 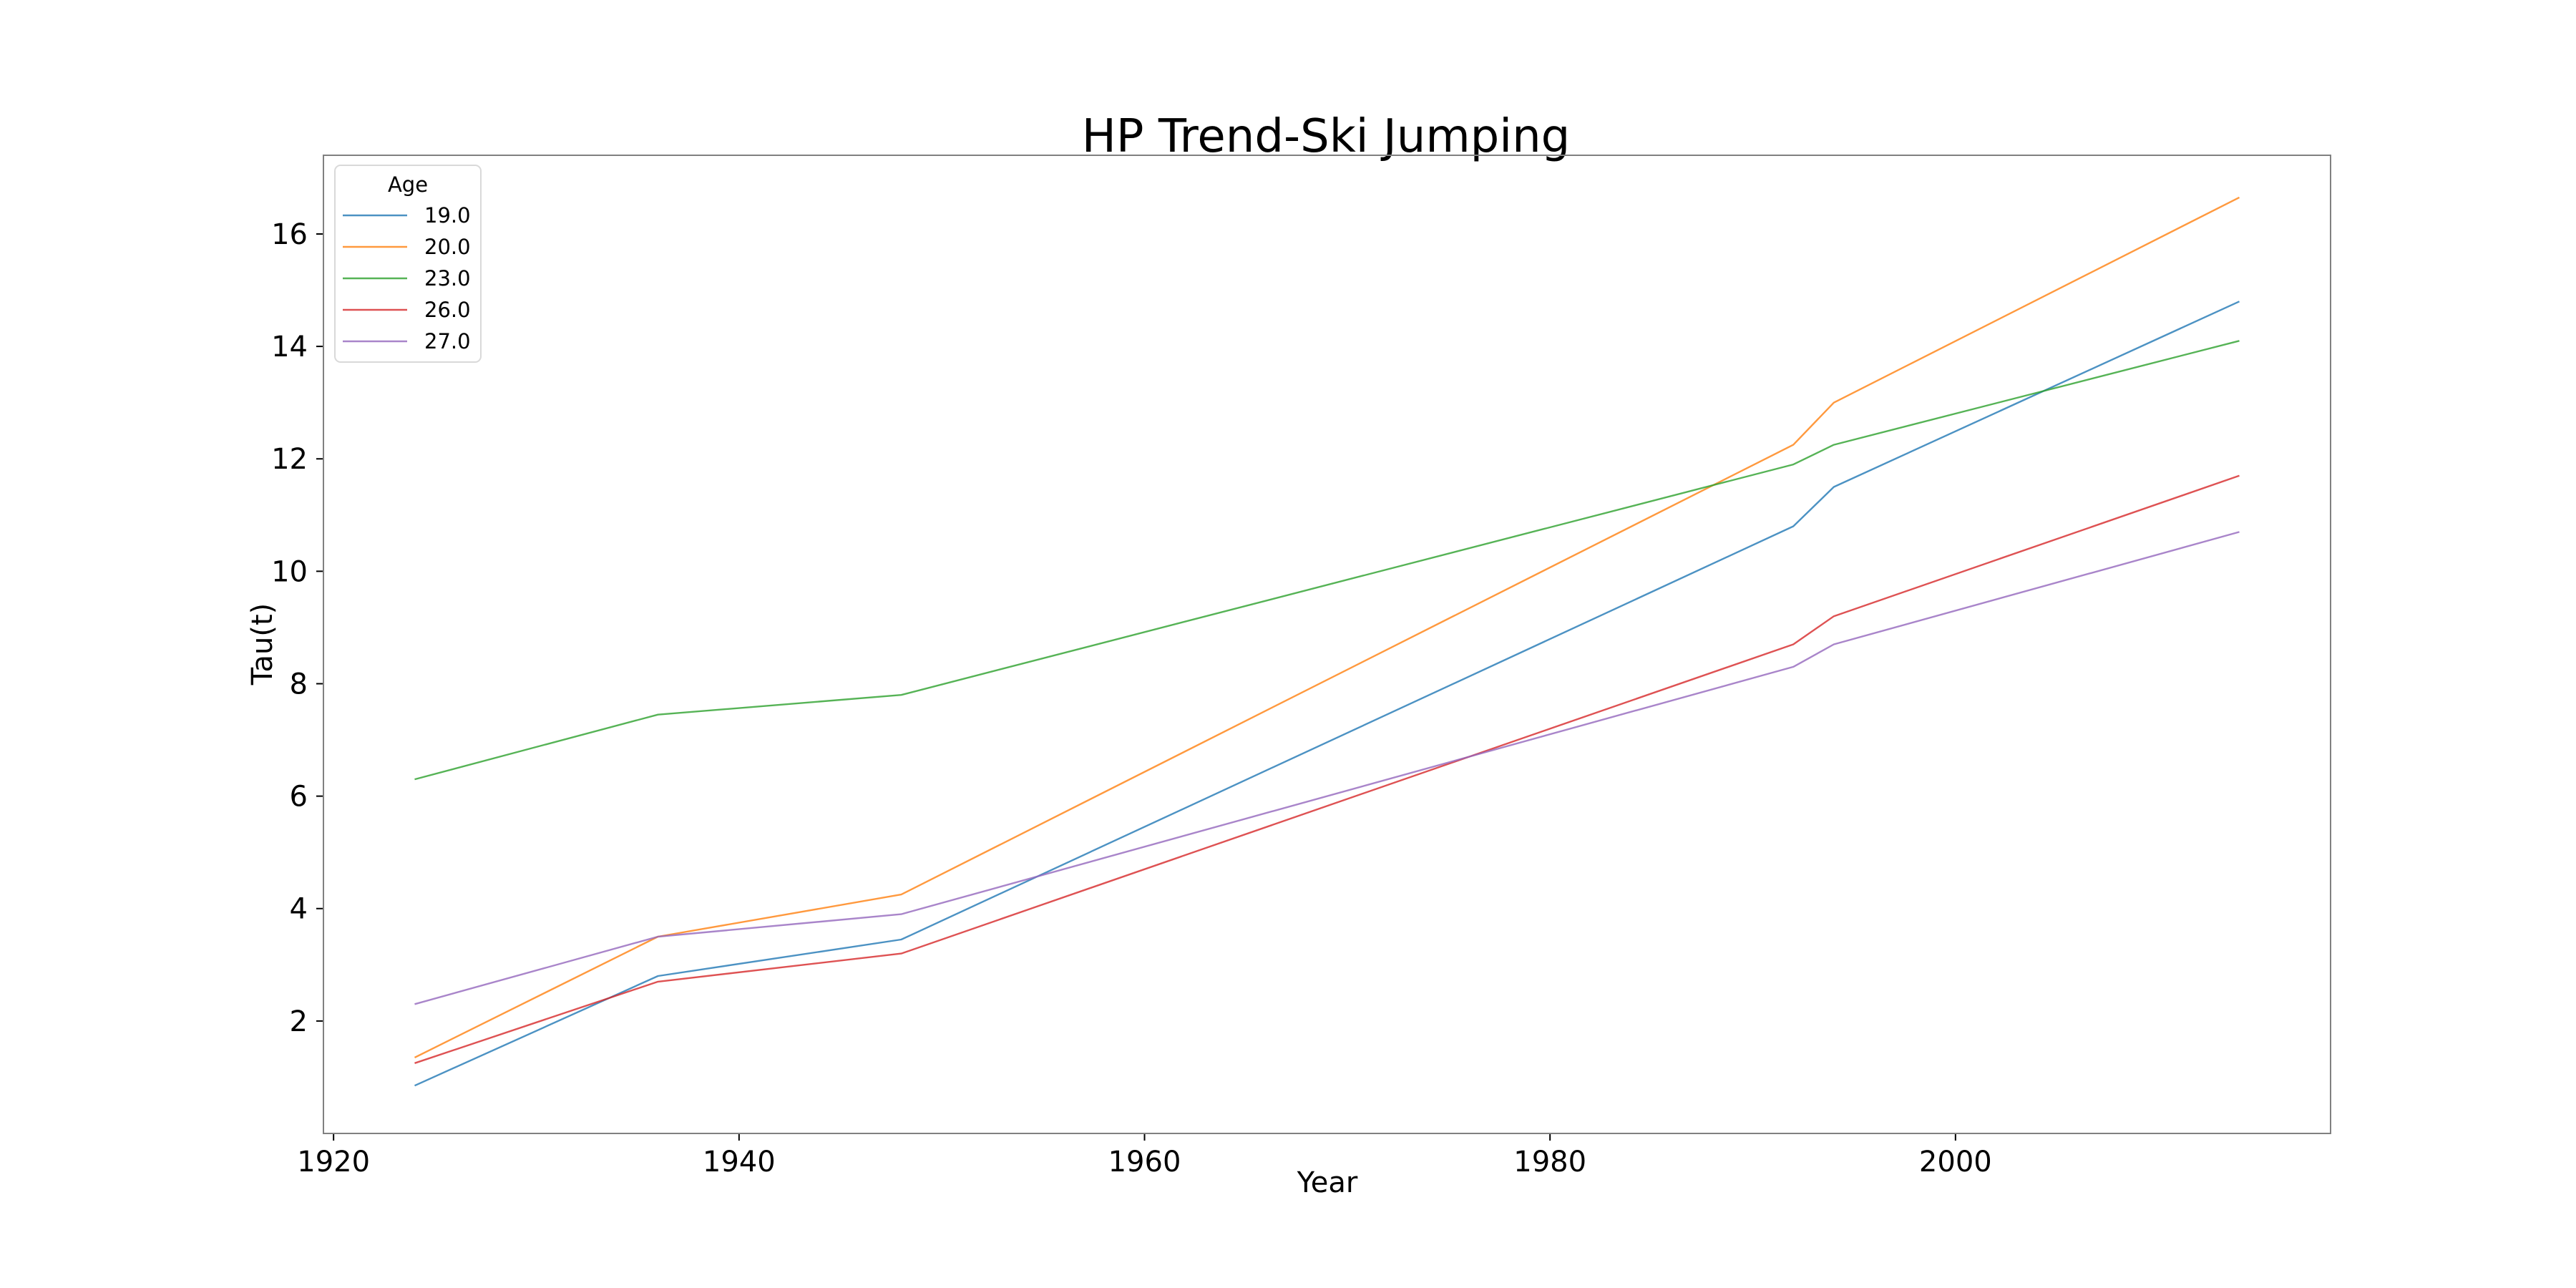 What do you see at coordinates (299, 684) in the screenshot?
I see `y-tick-label: 8` at bounding box center [299, 684].